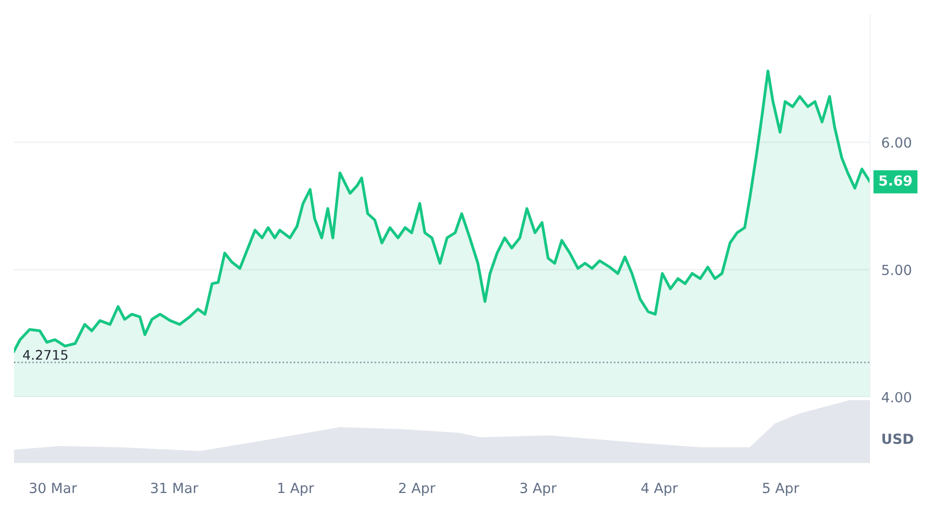 This screenshot has height=511, width=927. I want to click on y-tick-label: 5.00, so click(897, 270).